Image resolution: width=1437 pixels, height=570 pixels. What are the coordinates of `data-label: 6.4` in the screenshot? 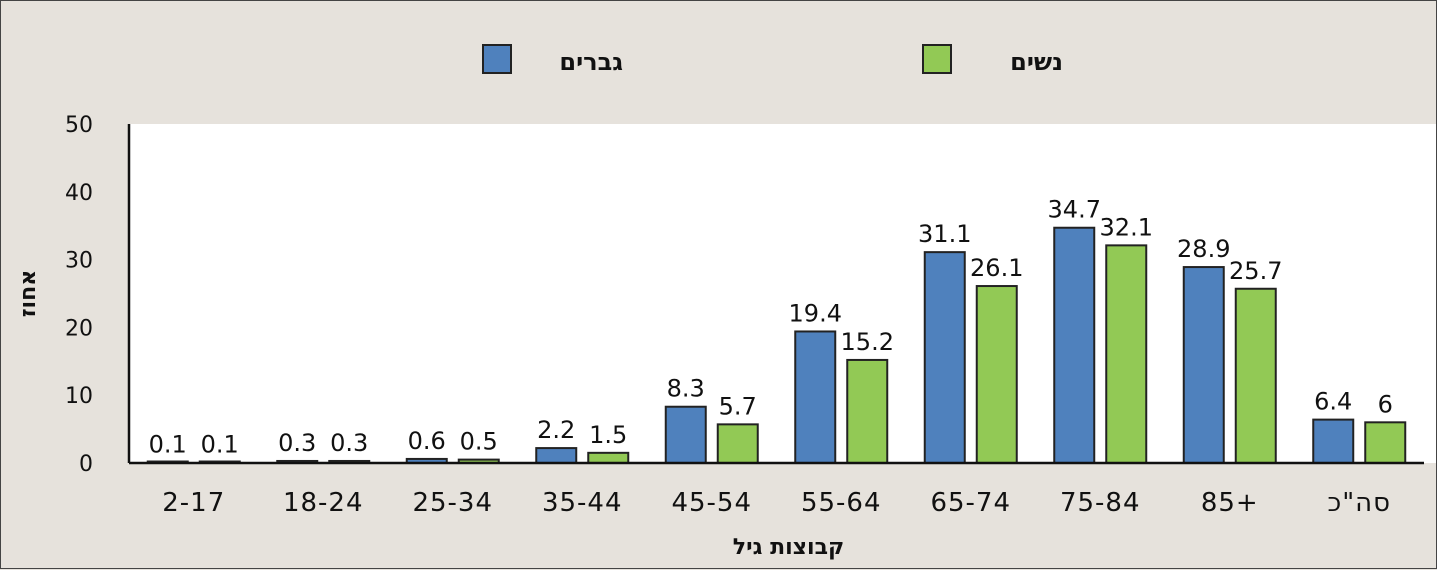 It's located at (1333, 402).